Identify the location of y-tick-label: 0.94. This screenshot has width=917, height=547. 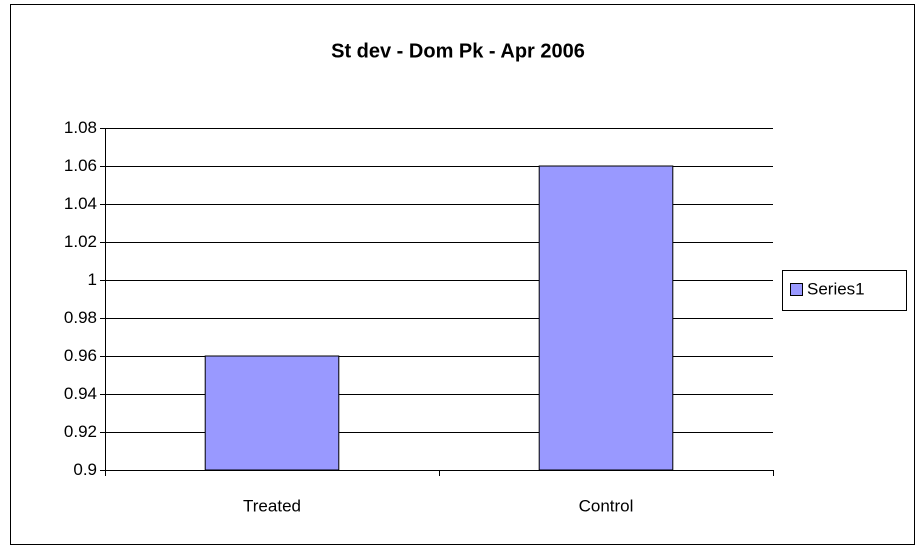
(80, 393).